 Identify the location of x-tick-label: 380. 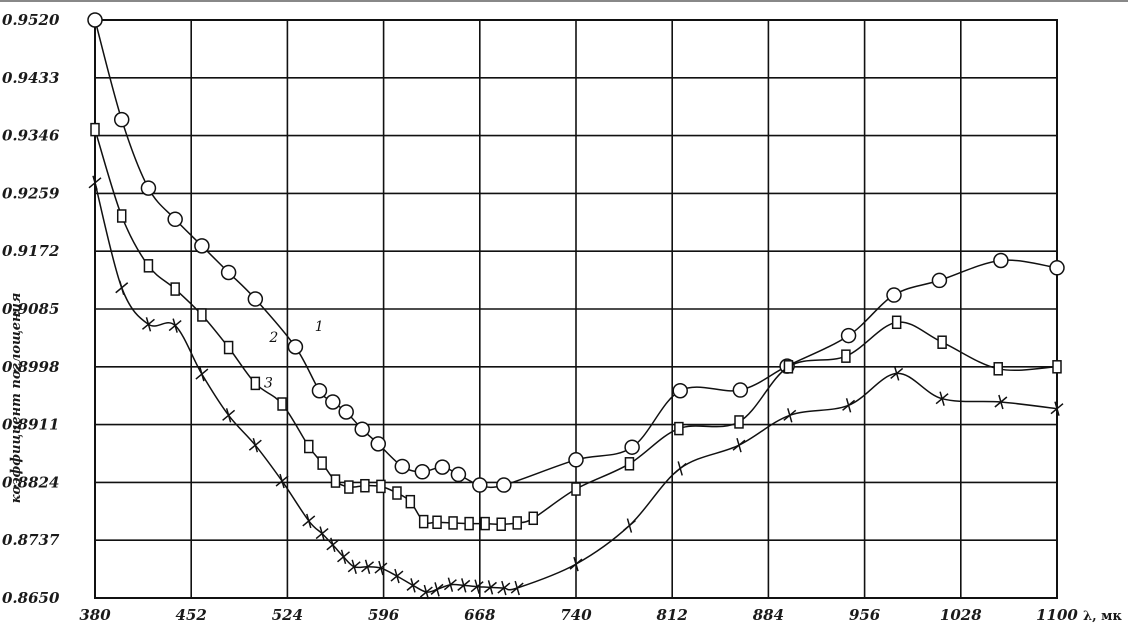
(95, 615).